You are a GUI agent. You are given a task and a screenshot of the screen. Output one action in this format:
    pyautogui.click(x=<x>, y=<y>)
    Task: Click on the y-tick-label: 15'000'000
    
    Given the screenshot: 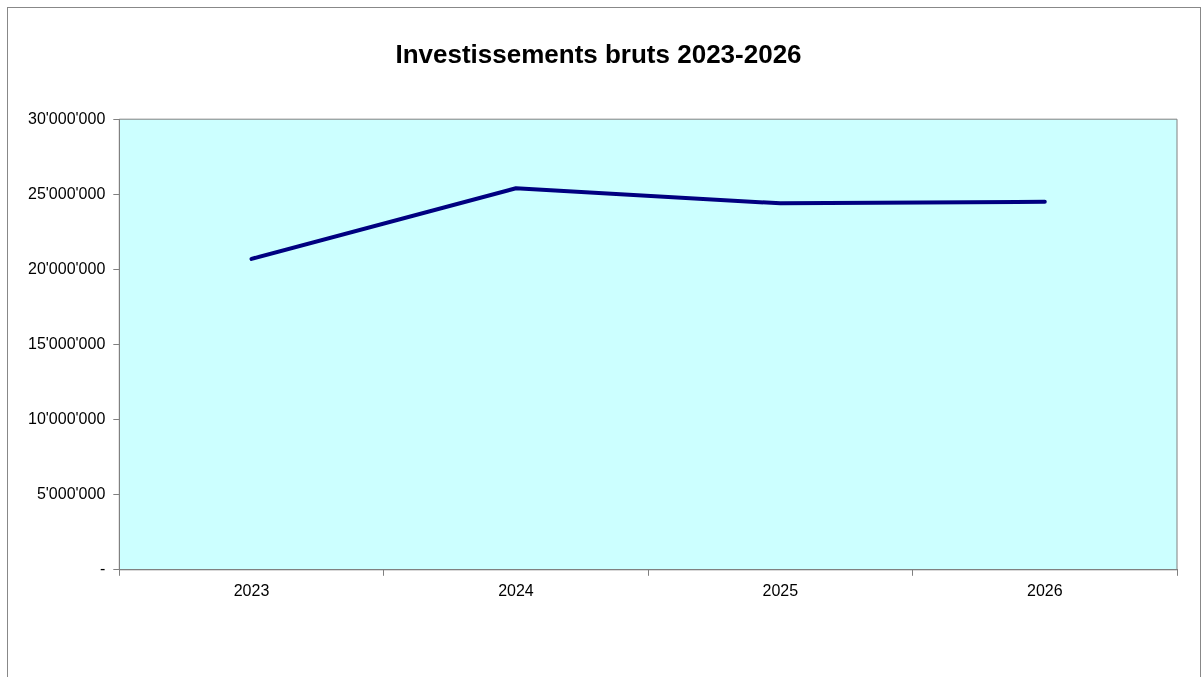 What is the action you would take?
    pyautogui.click(x=67, y=343)
    